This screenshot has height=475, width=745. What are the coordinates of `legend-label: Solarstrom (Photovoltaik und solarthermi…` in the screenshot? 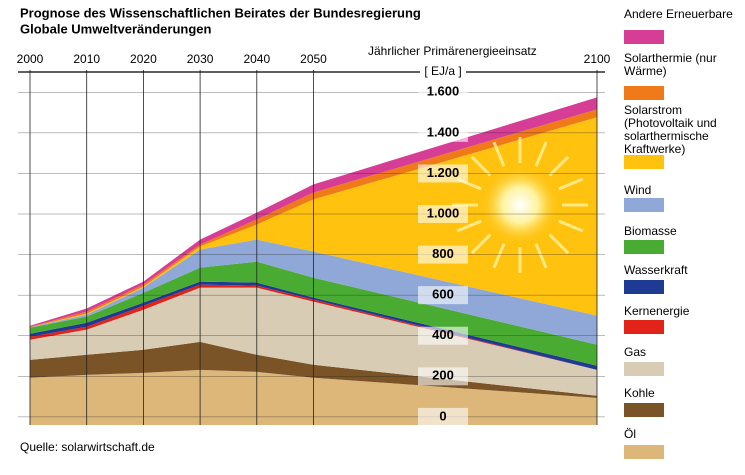 It's located at (670, 129).